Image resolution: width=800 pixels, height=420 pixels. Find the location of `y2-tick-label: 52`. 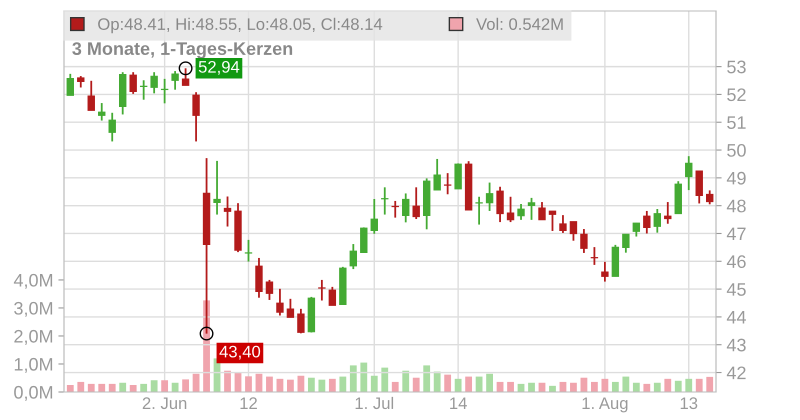

y2-tick-label: 52 is located at coordinates (736, 95).